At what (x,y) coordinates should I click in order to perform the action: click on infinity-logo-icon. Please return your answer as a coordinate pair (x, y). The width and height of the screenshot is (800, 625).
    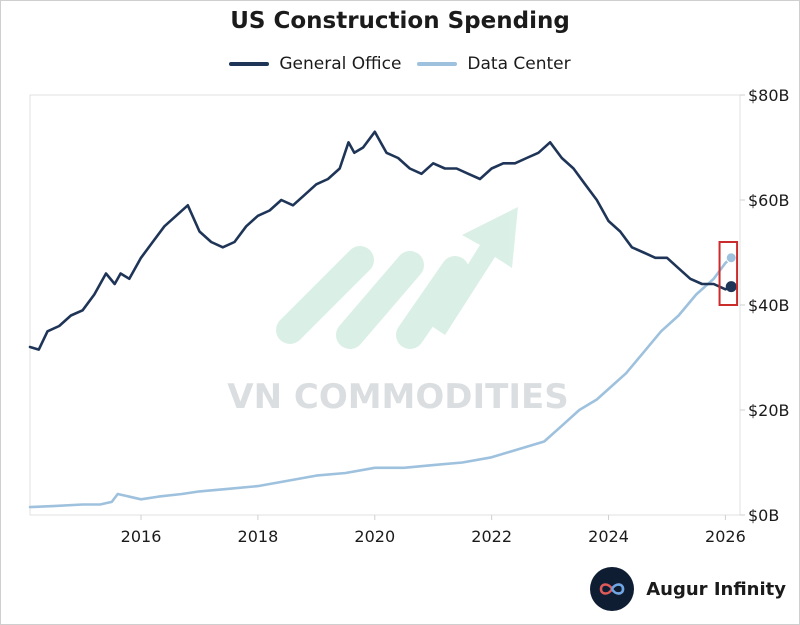
    Looking at the image, I should click on (612, 589).